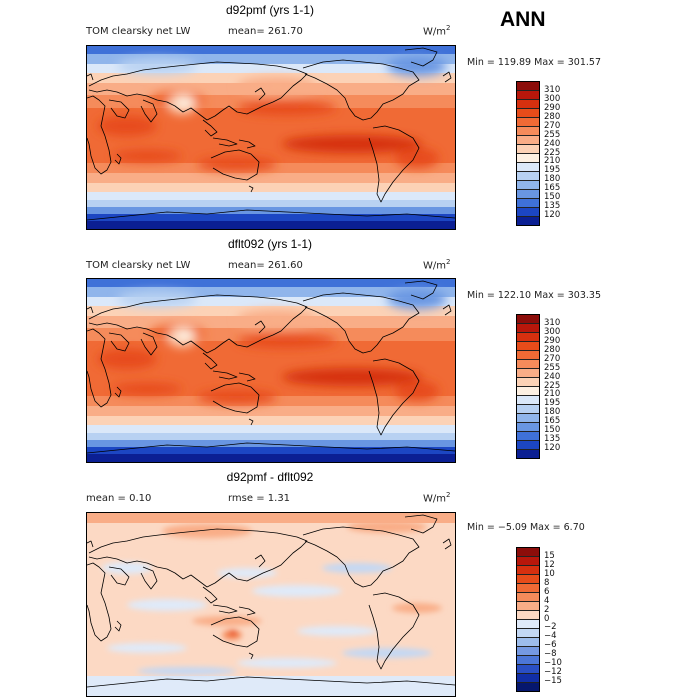 This screenshot has height=700, width=700. What do you see at coordinates (549, 564) in the screenshot?
I see `colorbar-tick-label: 12` at bounding box center [549, 564].